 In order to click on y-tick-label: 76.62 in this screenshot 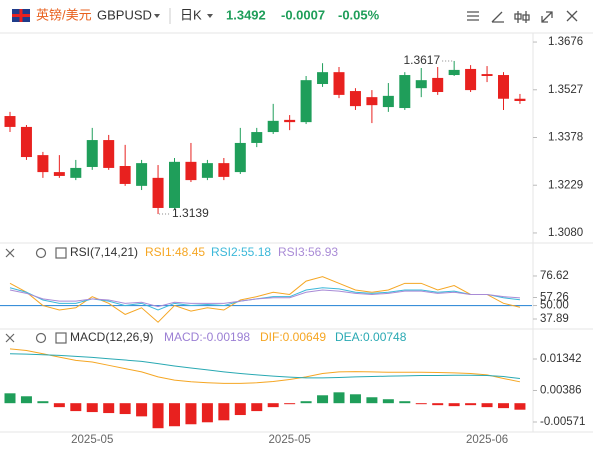, I will do `click(554, 276)`.